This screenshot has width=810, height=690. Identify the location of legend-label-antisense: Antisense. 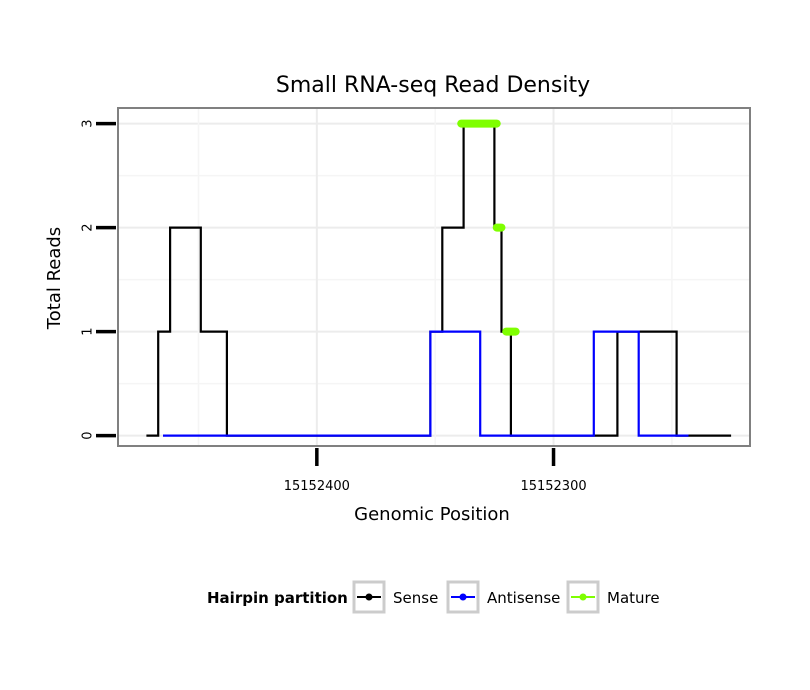
(523, 598).